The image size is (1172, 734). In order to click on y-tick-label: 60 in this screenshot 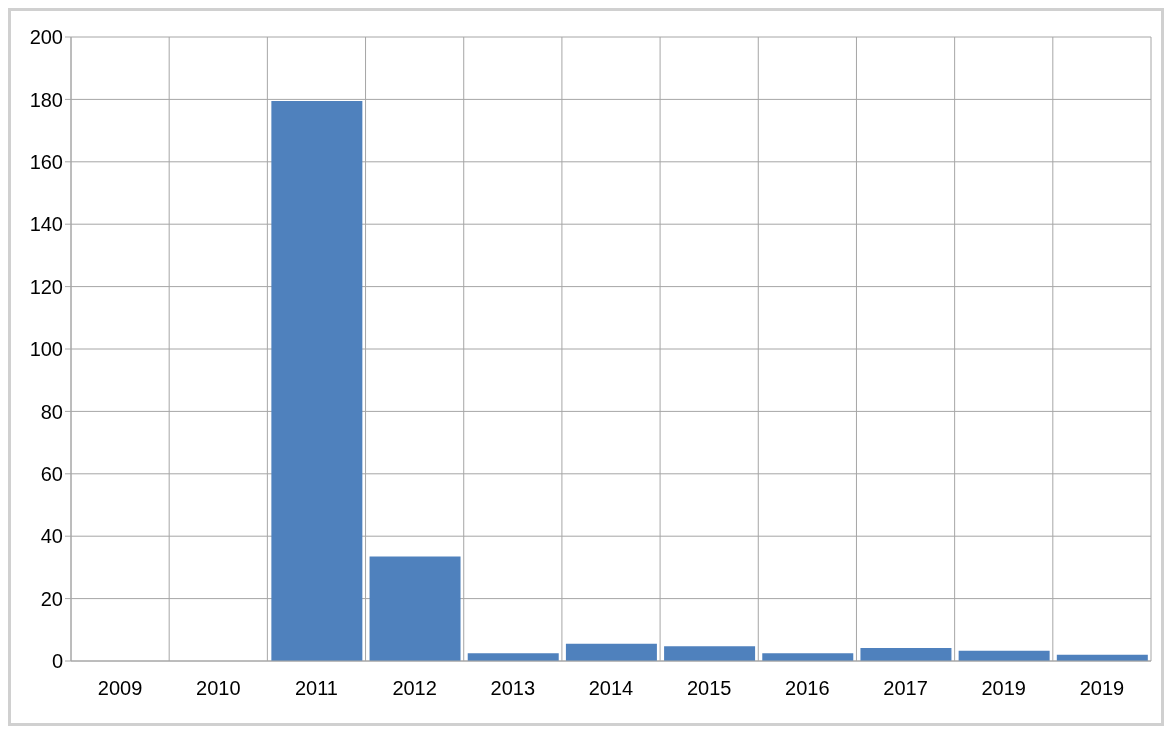, I will do `click(51, 473)`.